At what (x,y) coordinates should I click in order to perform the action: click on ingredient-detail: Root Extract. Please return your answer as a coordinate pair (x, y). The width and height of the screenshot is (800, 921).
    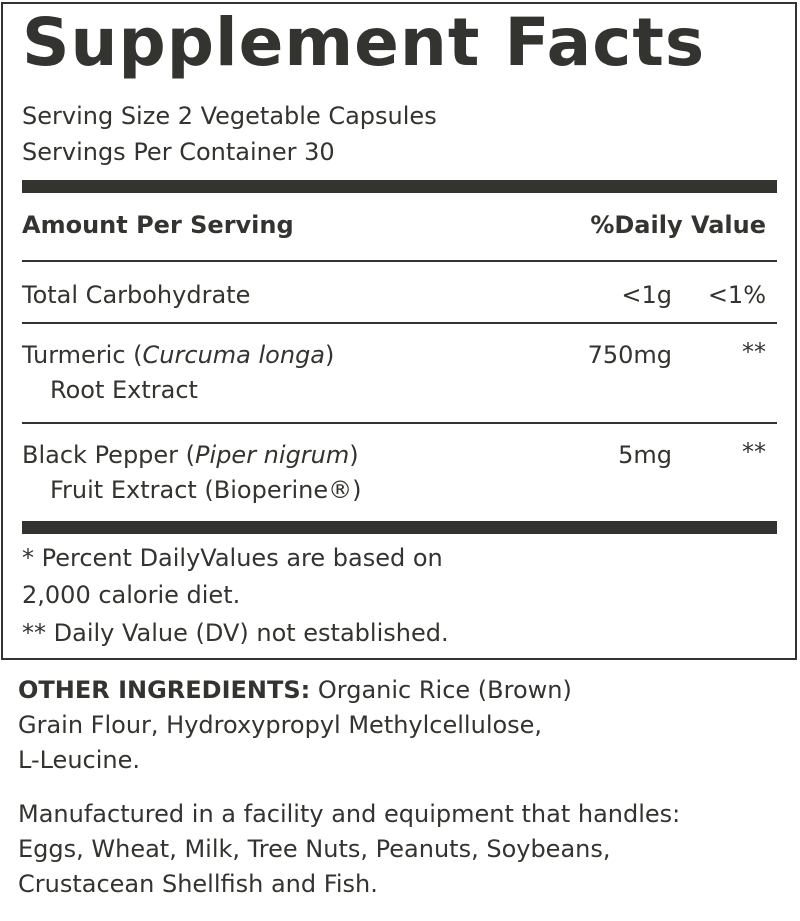
    Looking at the image, I should click on (124, 390).